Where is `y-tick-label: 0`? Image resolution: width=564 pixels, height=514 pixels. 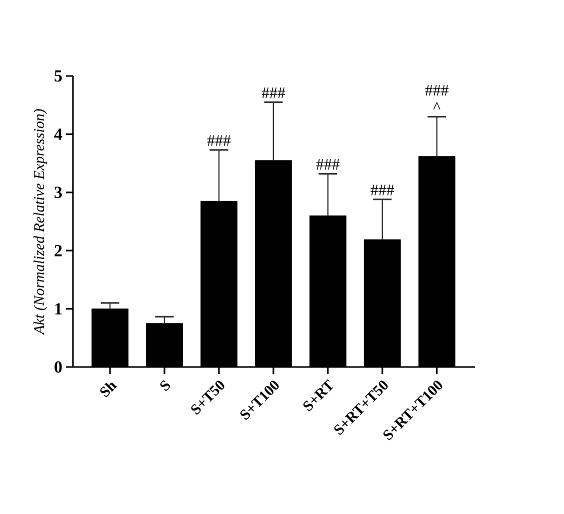
y-tick-label: 0 is located at coordinates (58, 367).